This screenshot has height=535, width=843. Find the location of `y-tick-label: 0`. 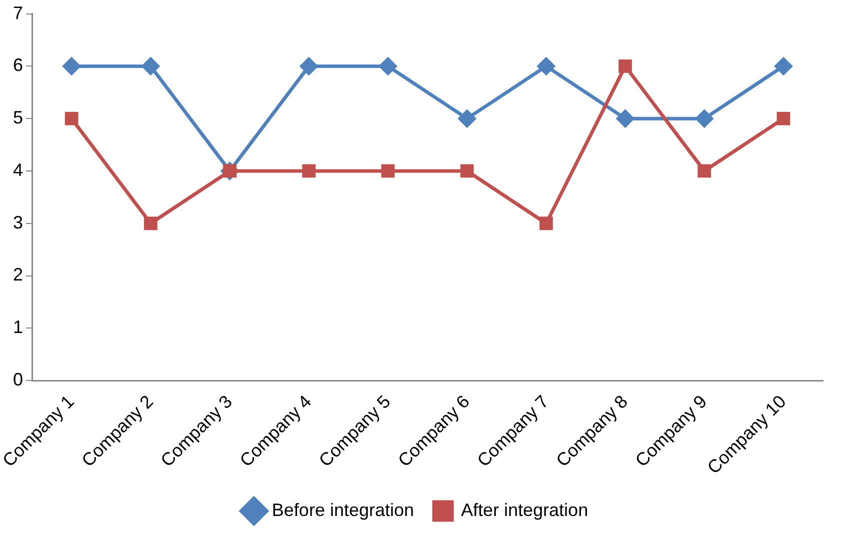

y-tick-label: 0 is located at coordinates (18, 380).